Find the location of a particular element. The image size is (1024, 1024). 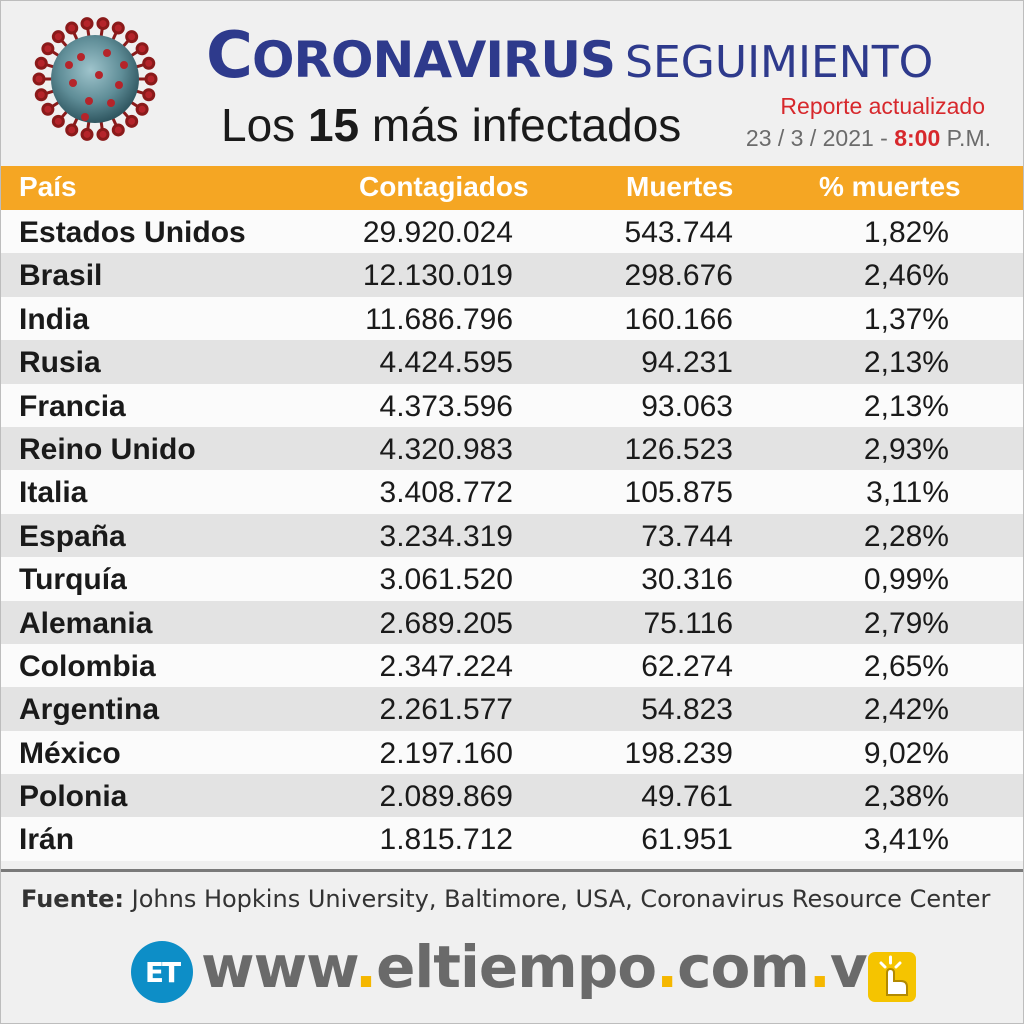

table-row: Italia 3.408.772 105.875 3,11% is located at coordinates (512, 492).